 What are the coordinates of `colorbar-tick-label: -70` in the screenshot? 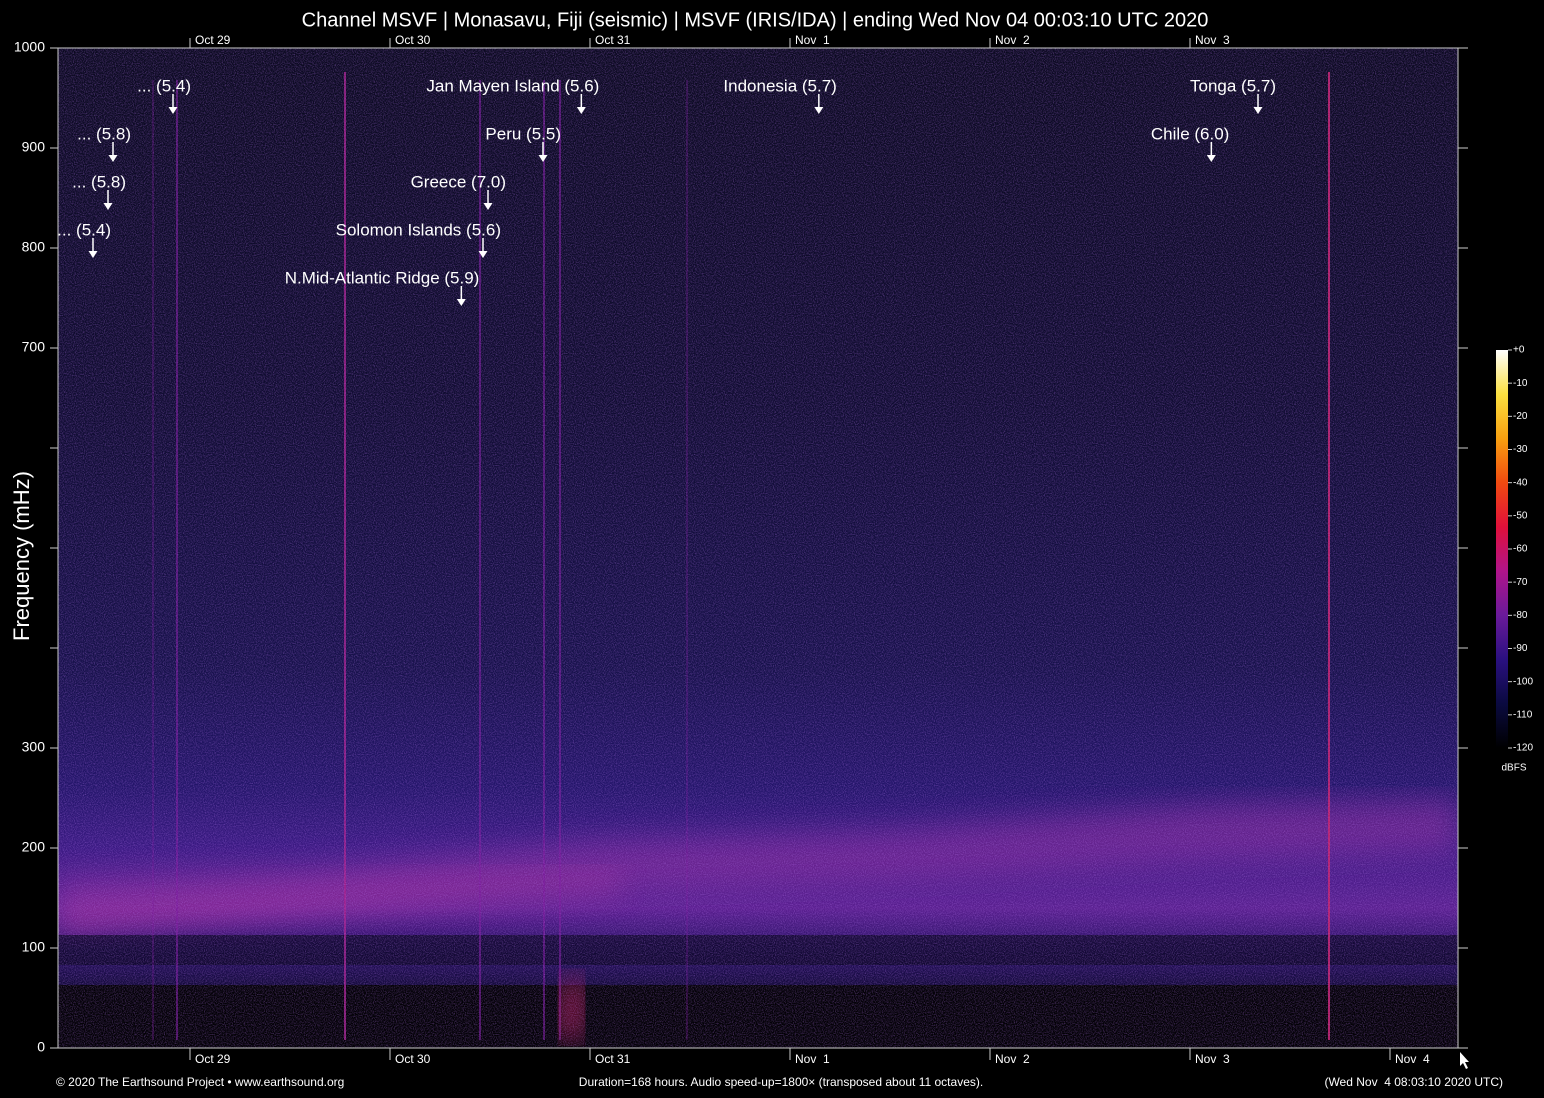 It's located at (1520, 582).